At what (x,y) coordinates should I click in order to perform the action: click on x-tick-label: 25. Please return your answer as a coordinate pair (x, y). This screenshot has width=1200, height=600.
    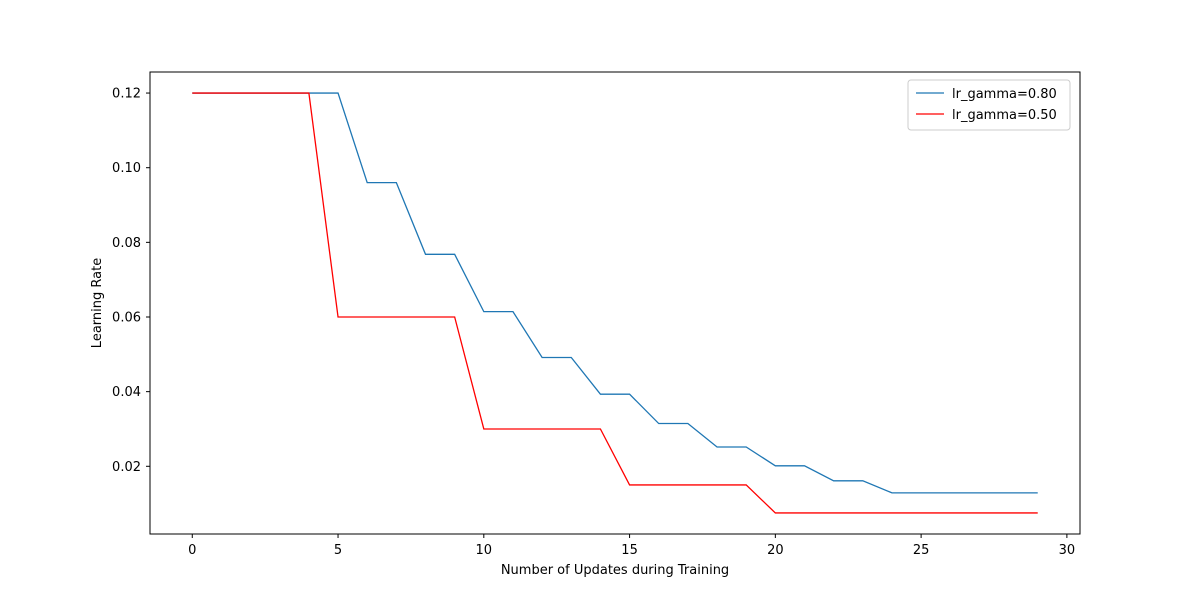
    Looking at the image, I should click on (921, 550).